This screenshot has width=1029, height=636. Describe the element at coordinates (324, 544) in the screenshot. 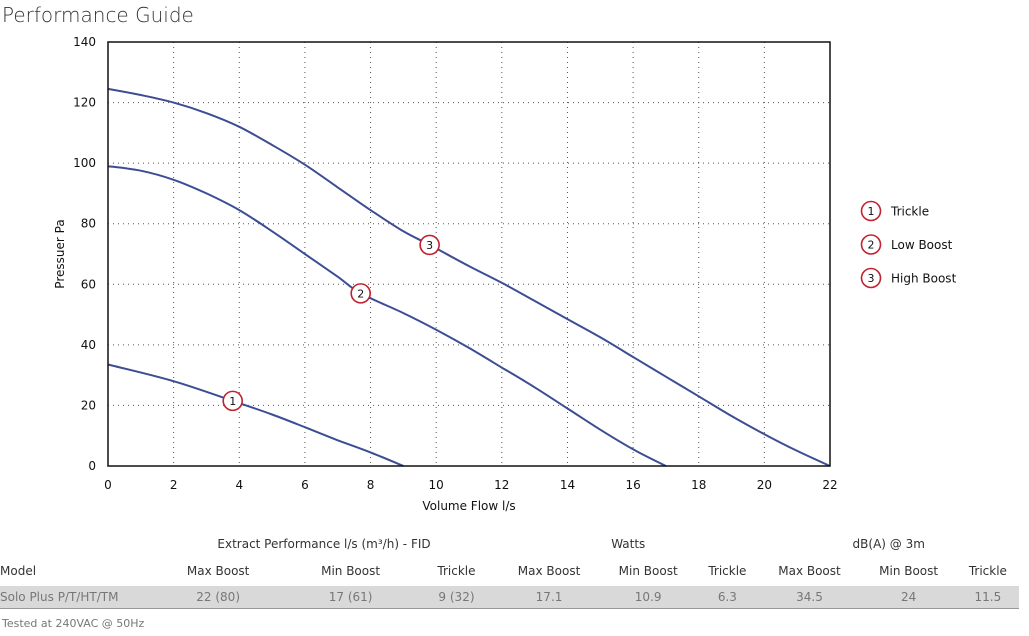

I see `group-header-extract: Extract Performance l/s (m³/h) - FID` at that location.